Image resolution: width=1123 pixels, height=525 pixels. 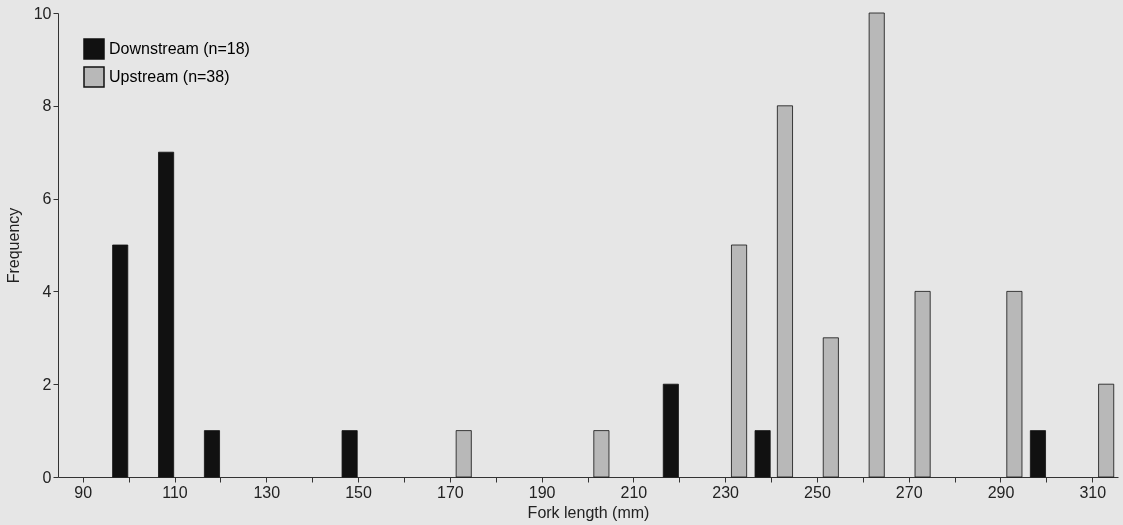 What do you see at coordinates (726, 492) in the screenshot?
I see `x-tick-label: 230` at bounding box center [726, 492].